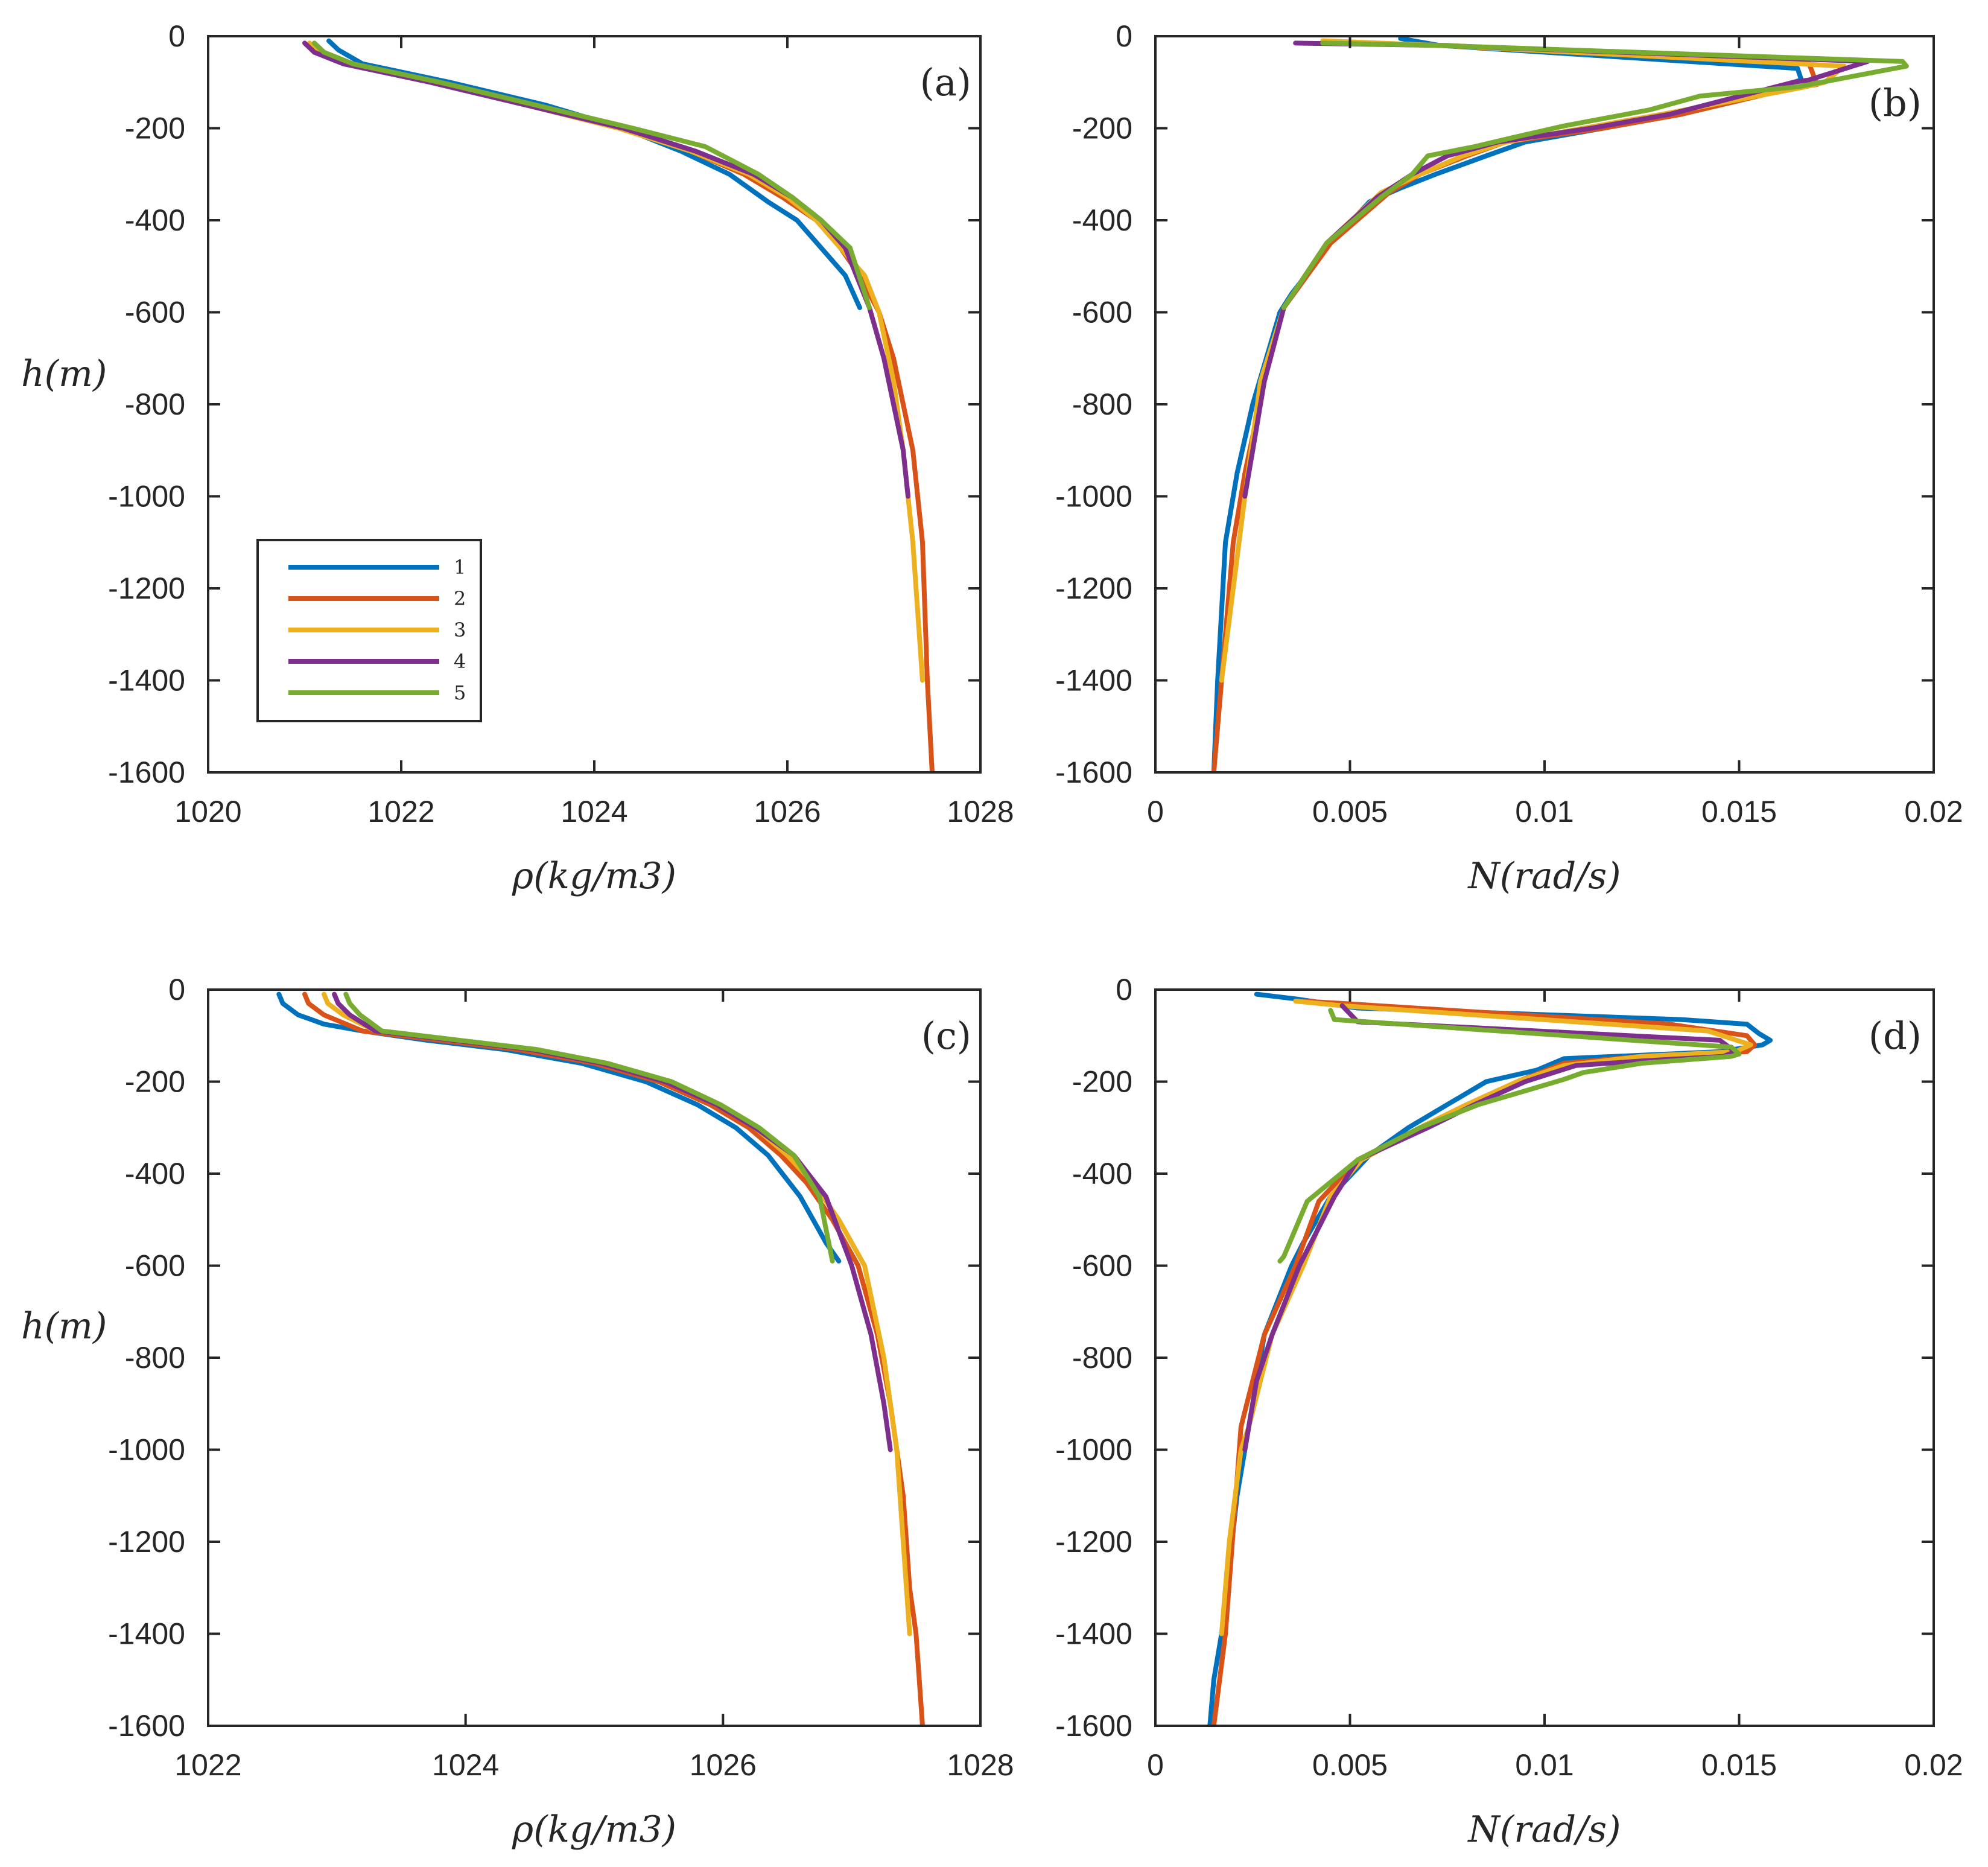  What do you see at coordinates (377, 661) in the screenshot?
I see `legend-entry: 4` at bounding box center [377, 661].